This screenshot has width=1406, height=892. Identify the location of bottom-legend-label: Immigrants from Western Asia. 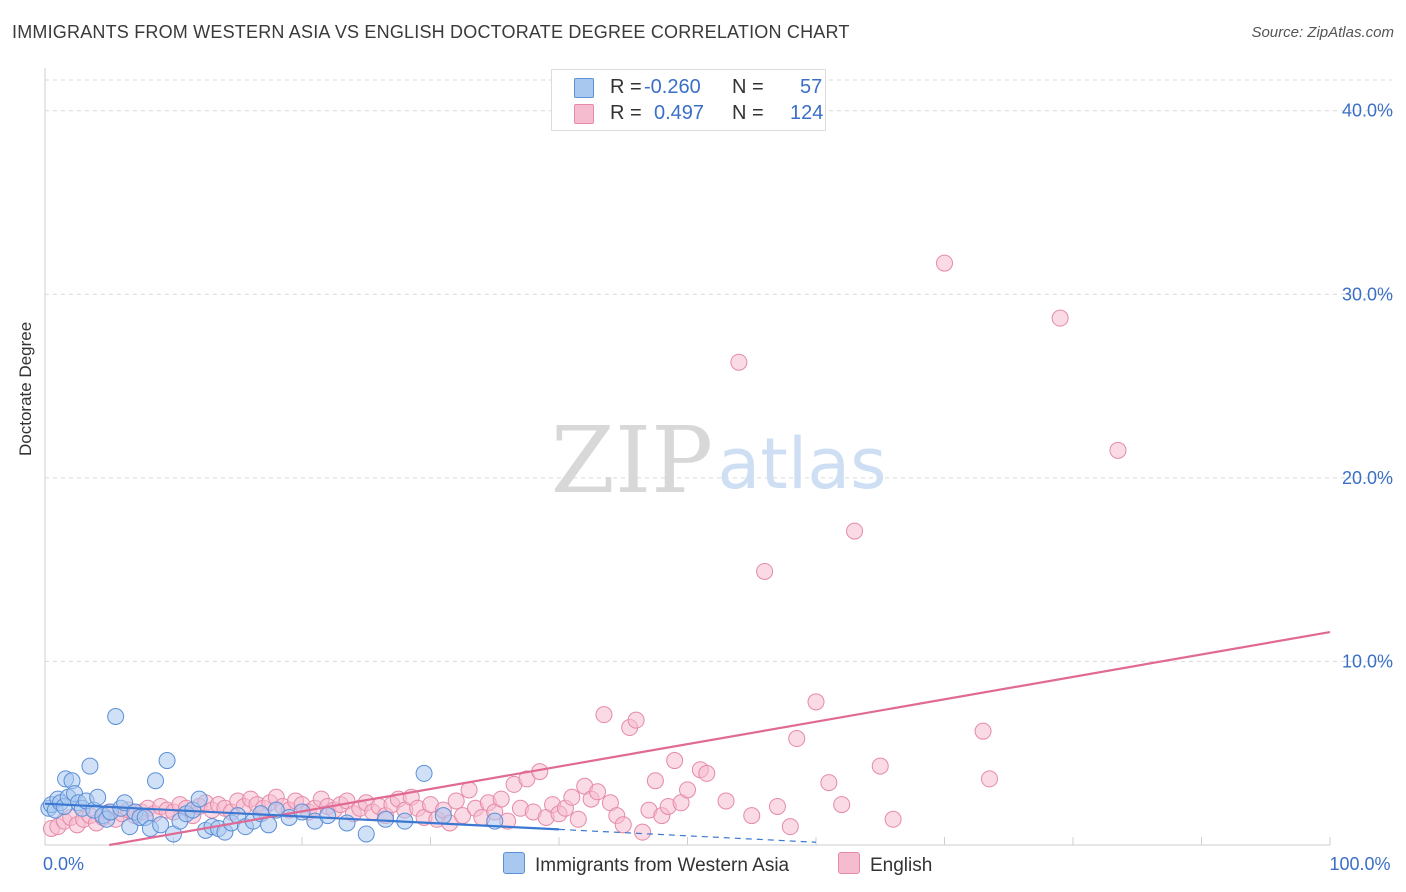
(662, 865).